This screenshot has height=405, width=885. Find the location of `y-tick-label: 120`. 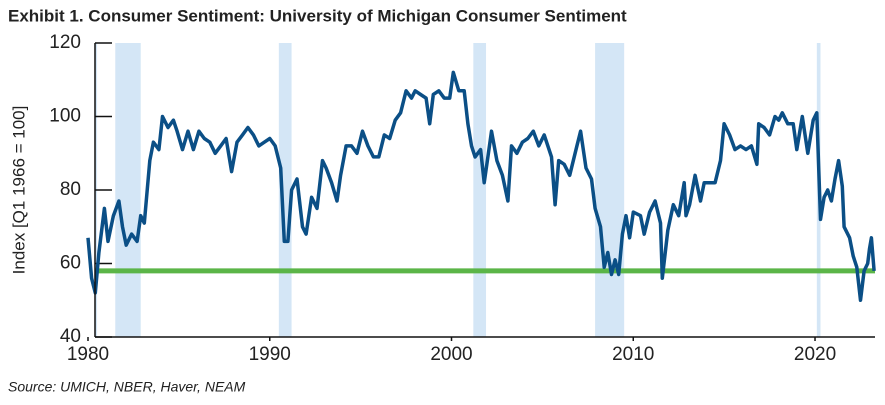

y-tick-label: 120 is located at coordinates (65, 42).